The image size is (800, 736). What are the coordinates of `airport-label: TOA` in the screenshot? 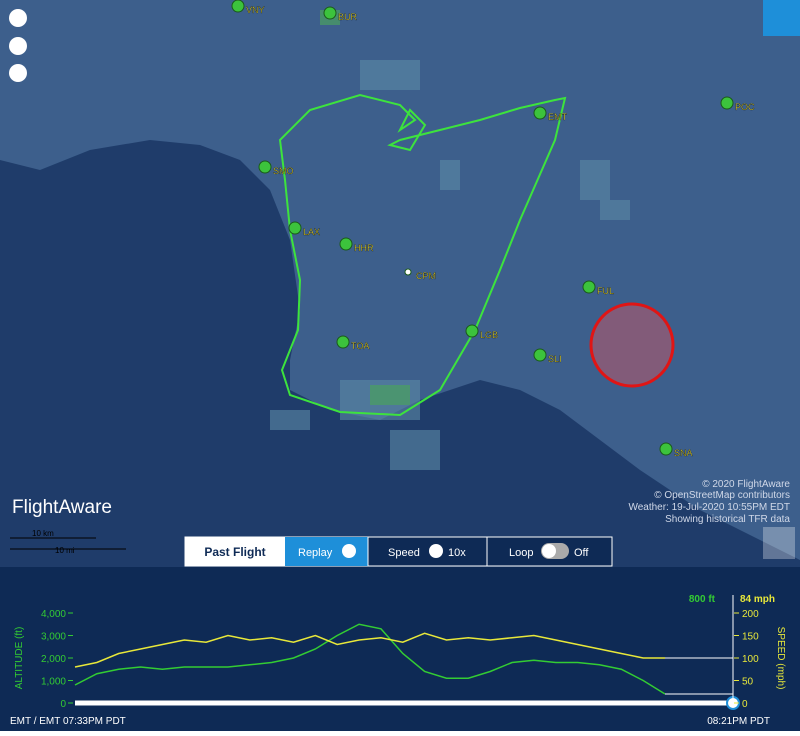 It's located at (360, 346).